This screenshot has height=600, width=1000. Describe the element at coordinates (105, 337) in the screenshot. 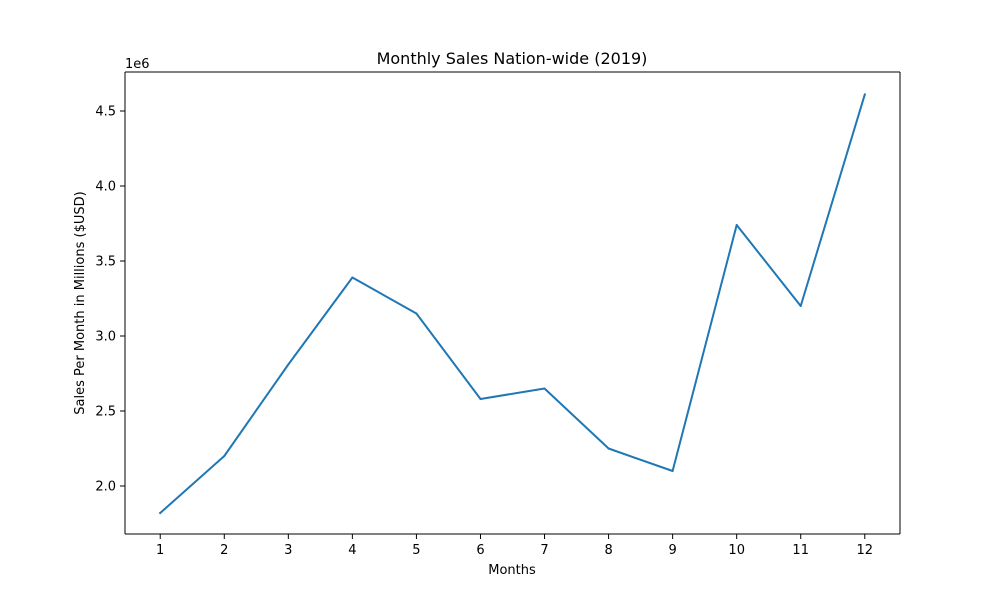

I see `y-tick-label-3: 3.0` at that location.